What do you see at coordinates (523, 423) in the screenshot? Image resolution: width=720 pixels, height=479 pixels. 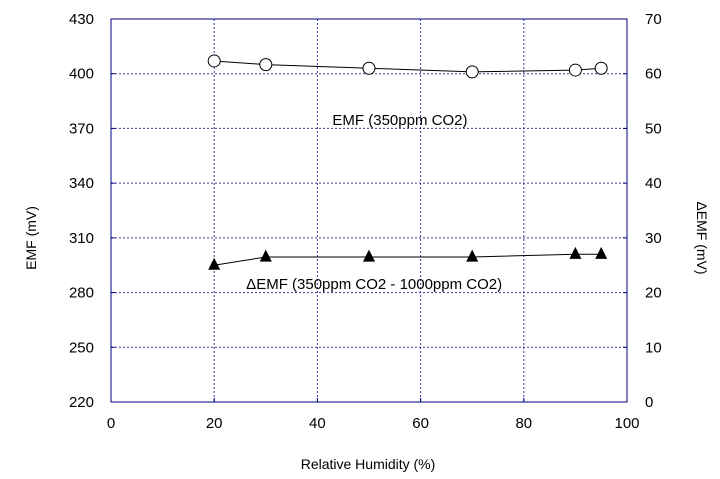 I see `x-tick-label: 80` at bounding box center [523, 423].